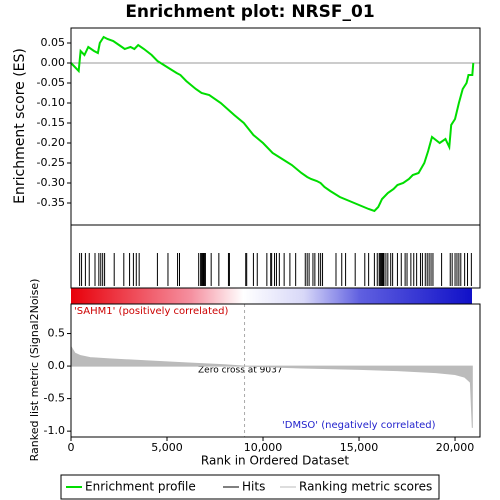  Describe the element at coordinates (54, 430) in the screenshot. I see `y-tick-label: -1.0` at that location.